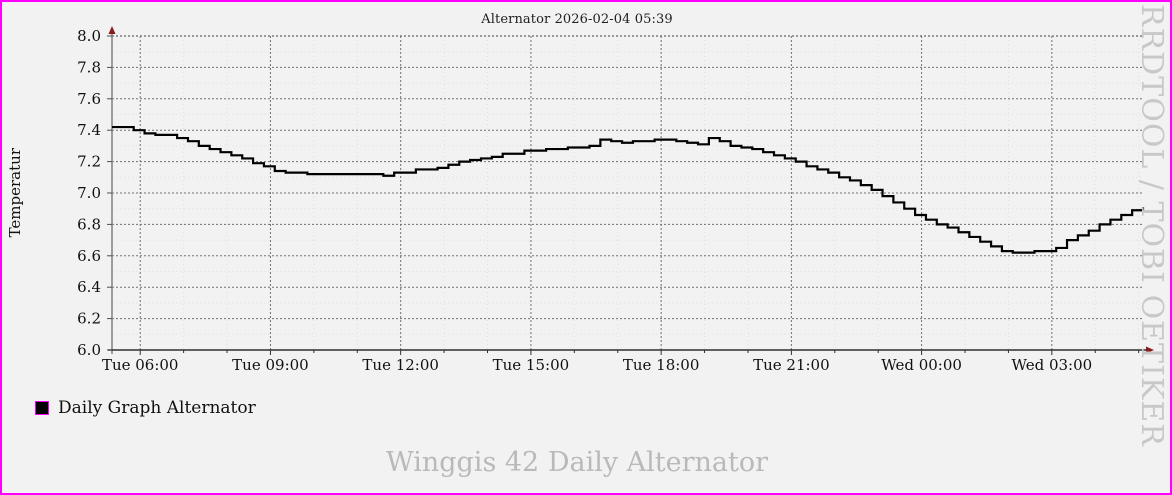 Image resolution: width=1172 pixels, height=495 pixels. I want to click on y-tick-label: 7.0, so click(89, 193).